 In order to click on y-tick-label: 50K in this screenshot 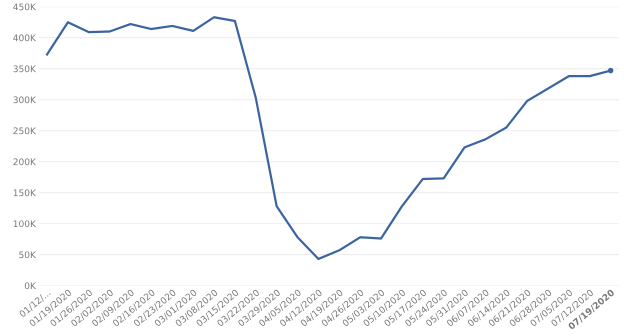, I will do `click(27, 254)`.